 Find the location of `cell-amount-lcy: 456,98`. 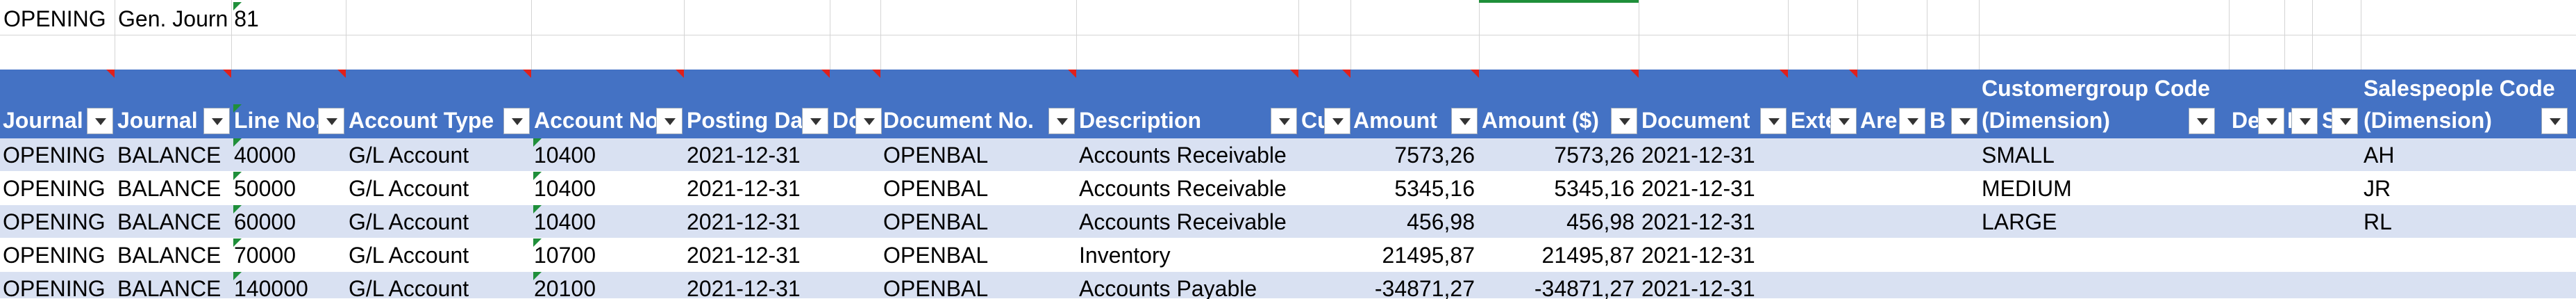

cell-amount-lcy: 456,98 is located at coordinates (1600, 221).